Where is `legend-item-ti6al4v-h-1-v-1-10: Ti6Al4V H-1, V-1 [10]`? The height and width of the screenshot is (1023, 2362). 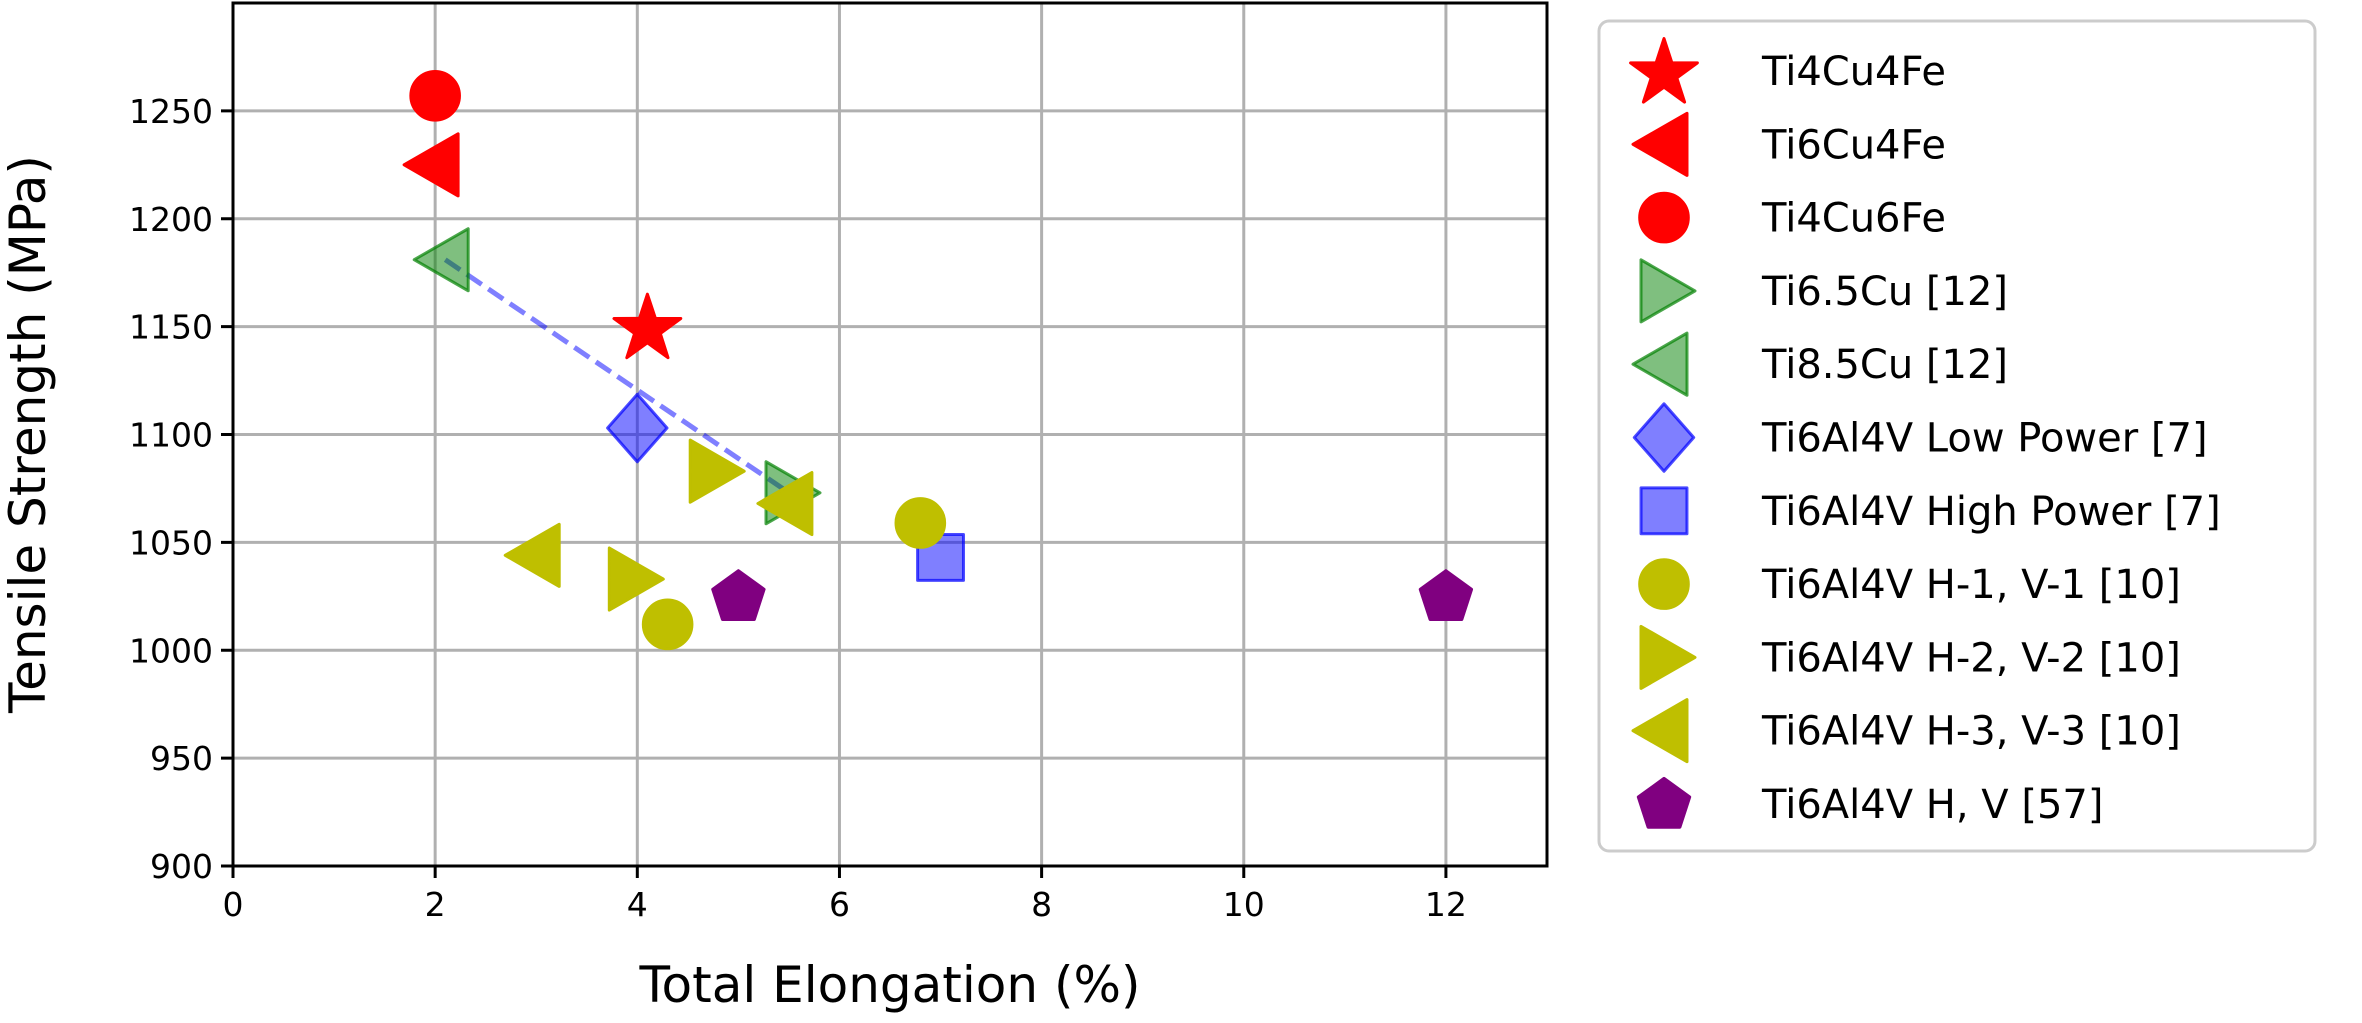 legend-item-ti6al4v-h-1-v-1-10: Ti6Al4V H-1, V-1 [10] is located at coordinates (1909, 584).